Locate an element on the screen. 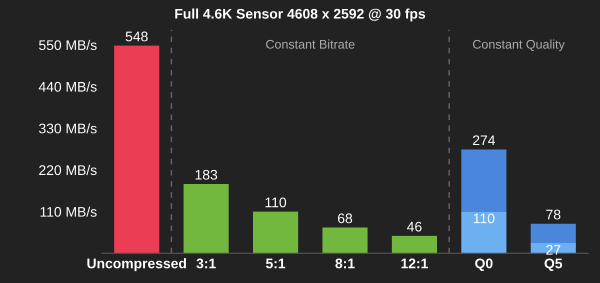  x-tick-label: Q5 is located at coordinates (553, 264).